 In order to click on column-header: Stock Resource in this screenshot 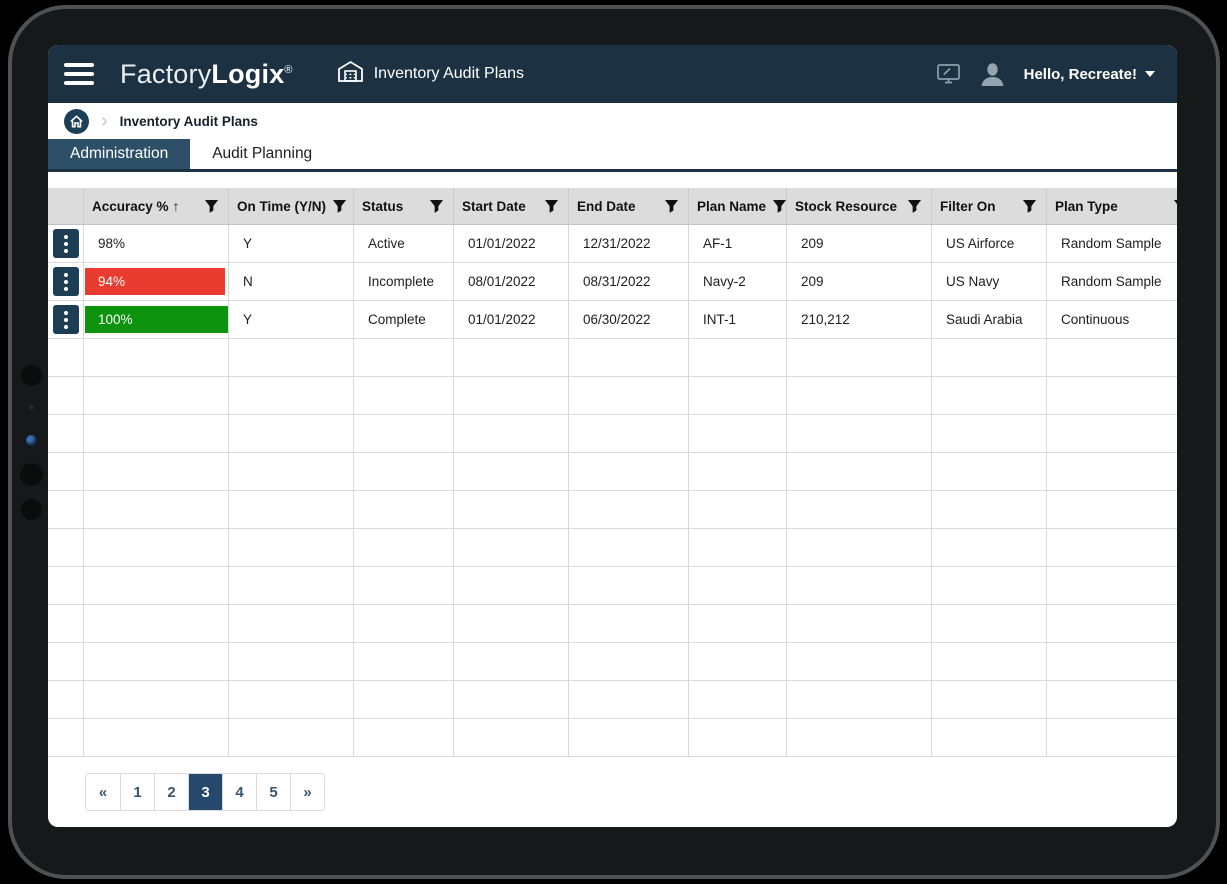, I will do `click(859, 206)`.